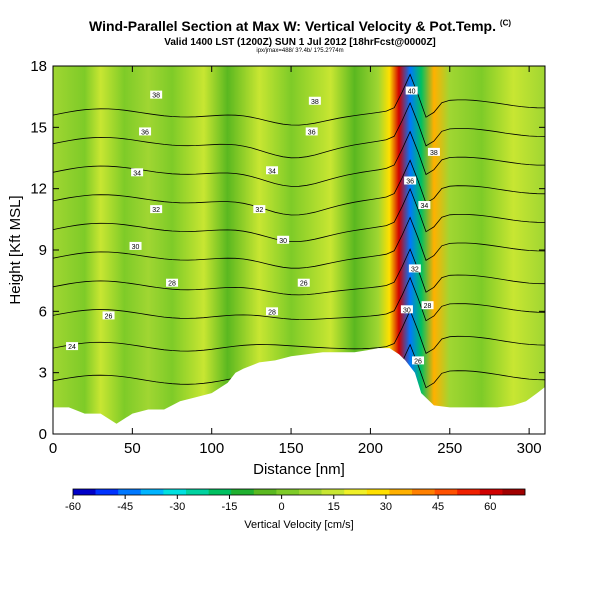 This screenshot has height=600, width=600. What do you see at coordinates (43, 250) in the screenshot?
I see `y-tick-label: 9` at bounding box center [43, 250].